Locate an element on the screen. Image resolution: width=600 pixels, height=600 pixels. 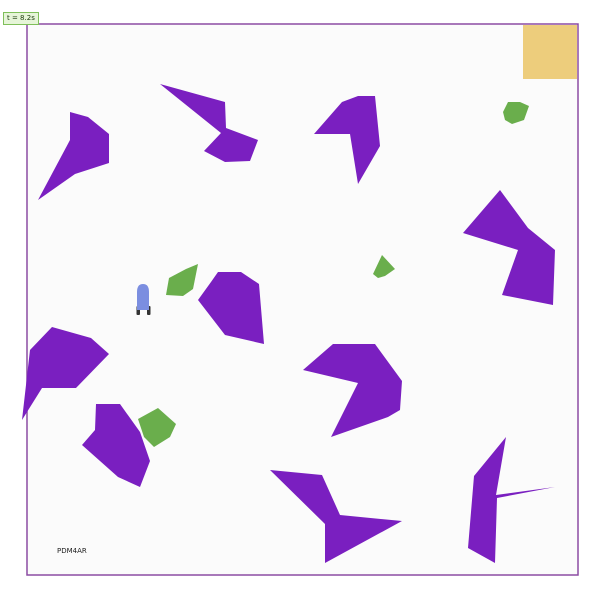
time-display: t = 8.2s is located at coordinates (21, 18).